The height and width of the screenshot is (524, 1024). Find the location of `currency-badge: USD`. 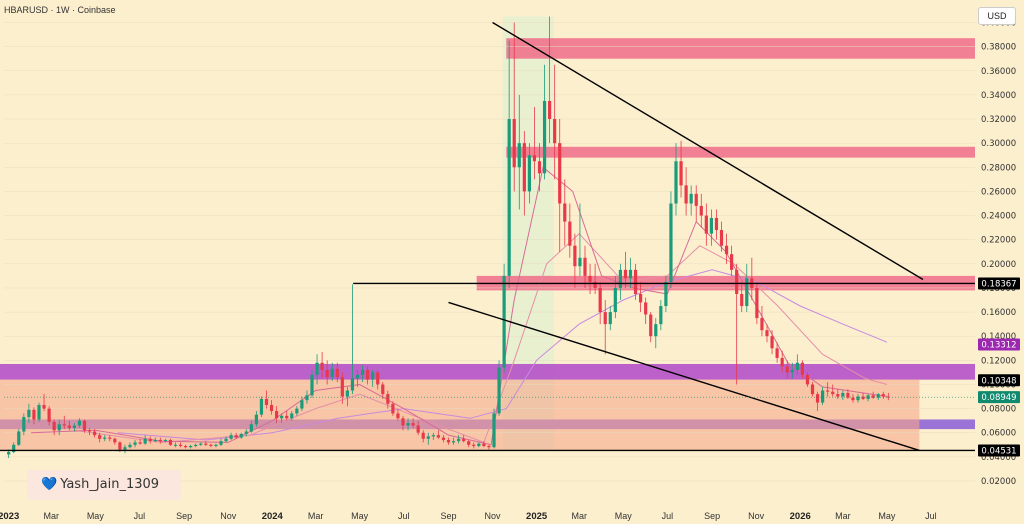

currency-badge: USD is located at coordinates (997, 16).